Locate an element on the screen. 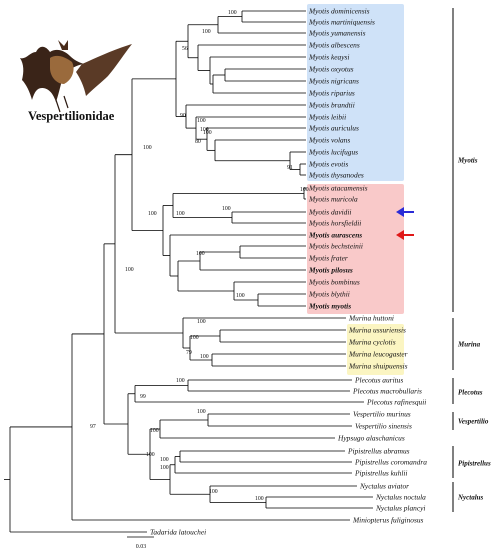 This screenshot has height=555, width=492. taxon-label: Vespertilio murinus is located at coordinates (382, 414).